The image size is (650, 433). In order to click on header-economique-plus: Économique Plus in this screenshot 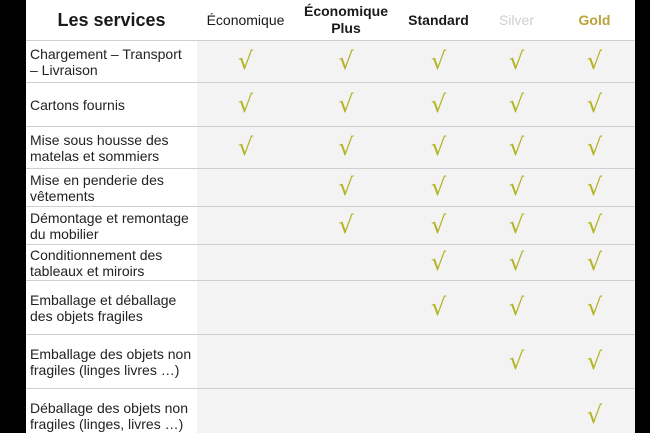, I will do `click(346, 20)`.